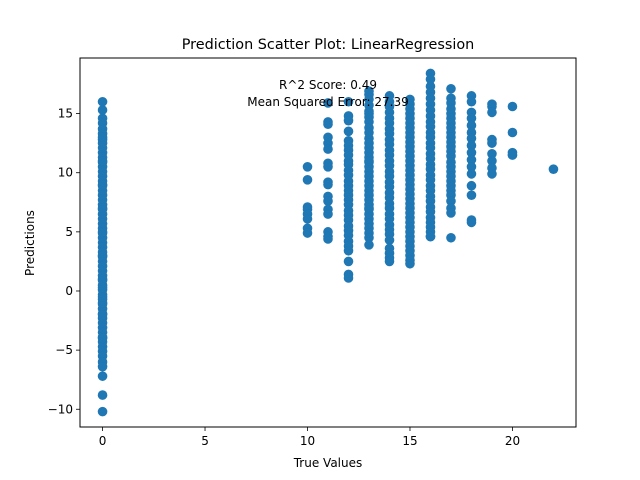  What do you see at coordinates (307, 441) in the screenshot?
I see `x-tick-label: 10` at bounding box center [307, 441].